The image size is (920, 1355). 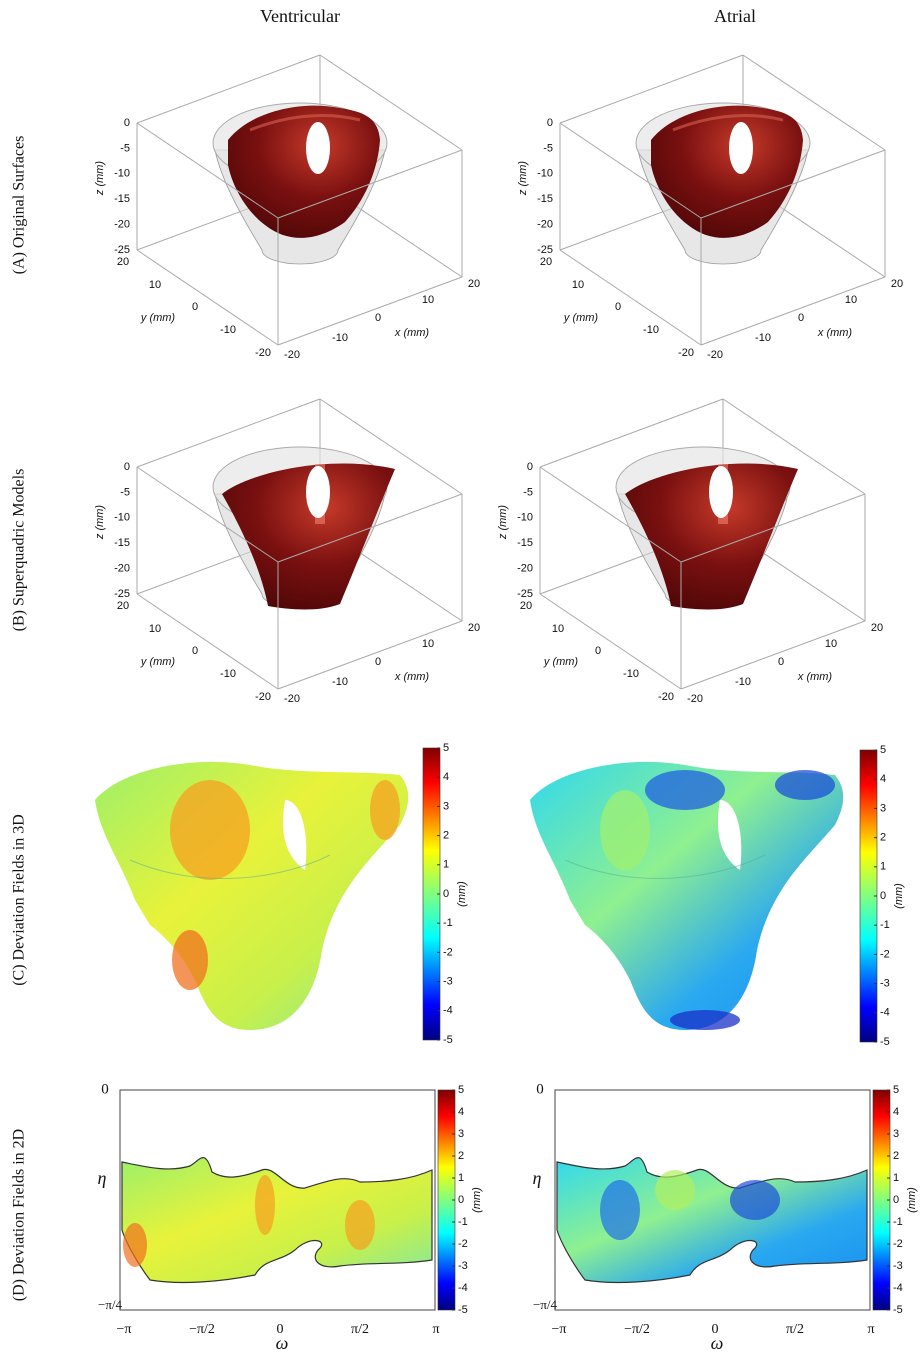 What do you see at coordinates (795, 1329) in the screenshot?
I see `x-tick-label: π/2` at bounding box center [795, 1329].